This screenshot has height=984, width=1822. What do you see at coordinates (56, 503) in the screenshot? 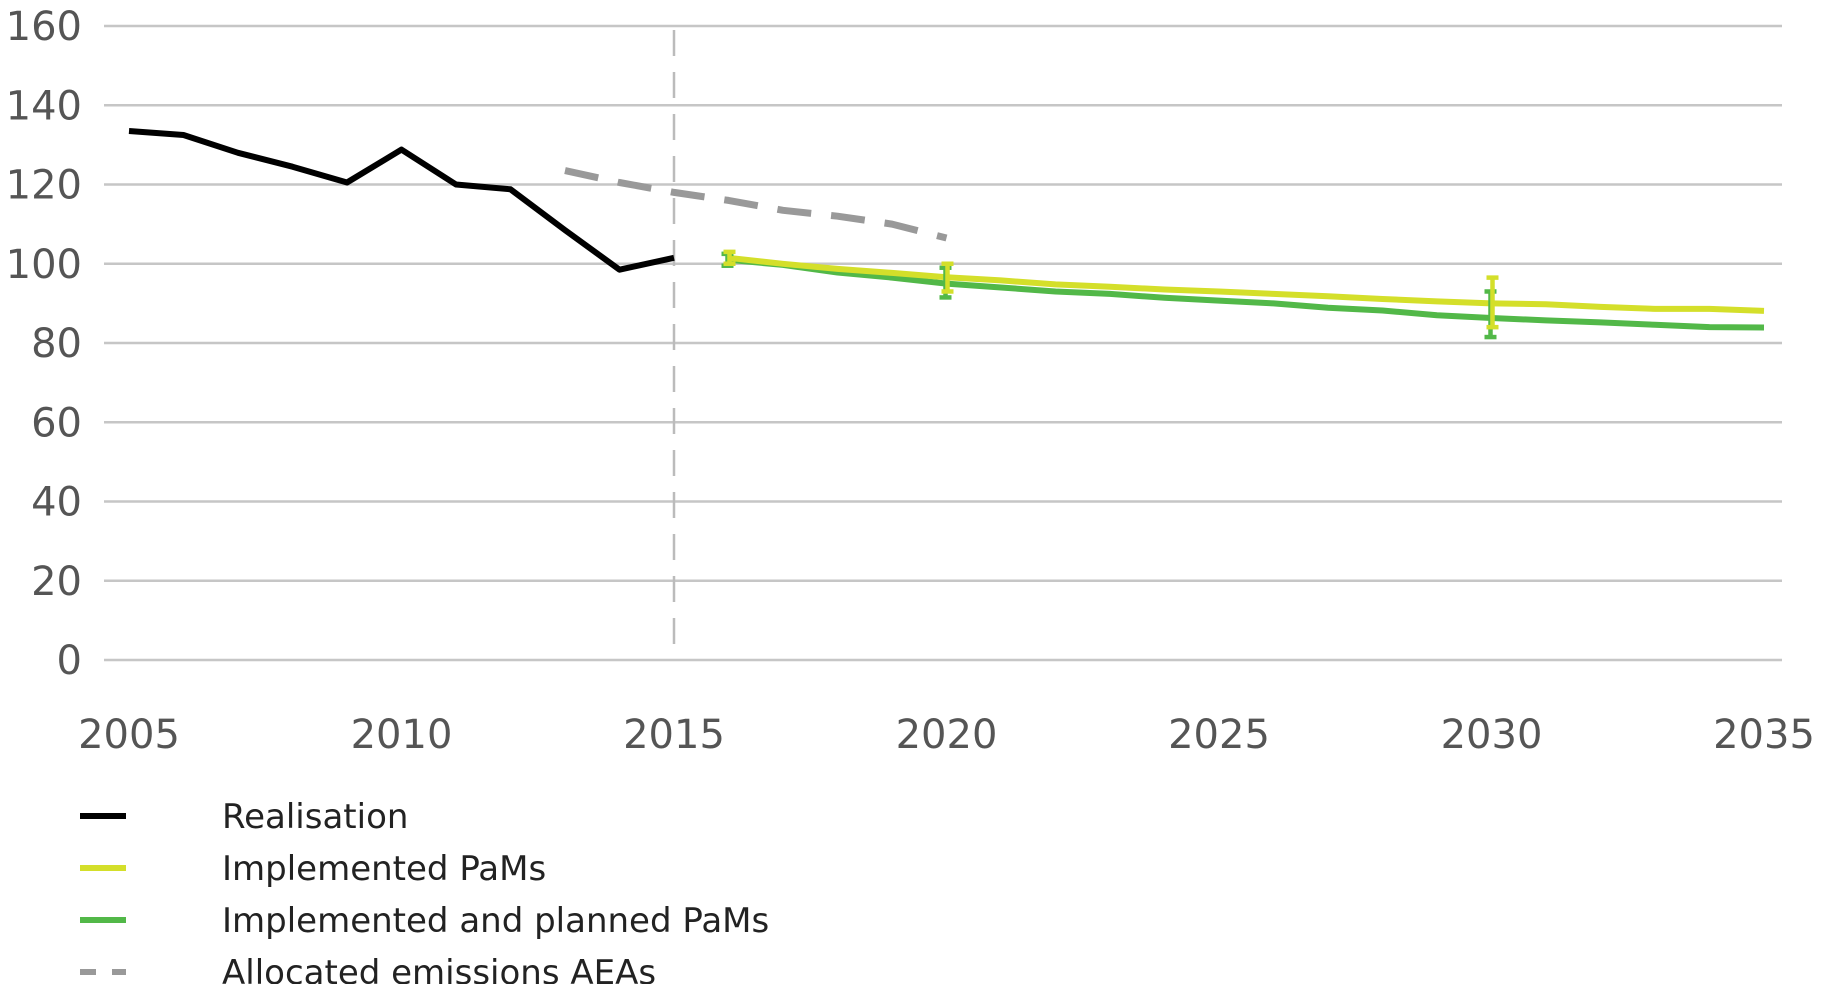
I see `y-tick-label-40: 40` at bounding box center [56, 503].